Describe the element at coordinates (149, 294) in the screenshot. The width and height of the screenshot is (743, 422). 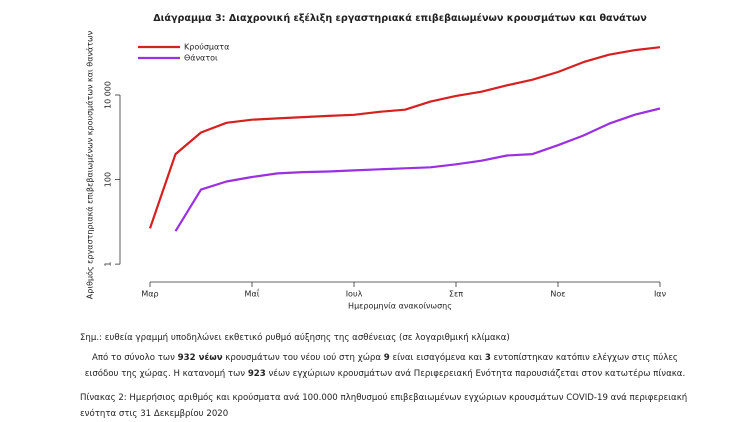
I see `x-tick-label: Μαρ` at that location.